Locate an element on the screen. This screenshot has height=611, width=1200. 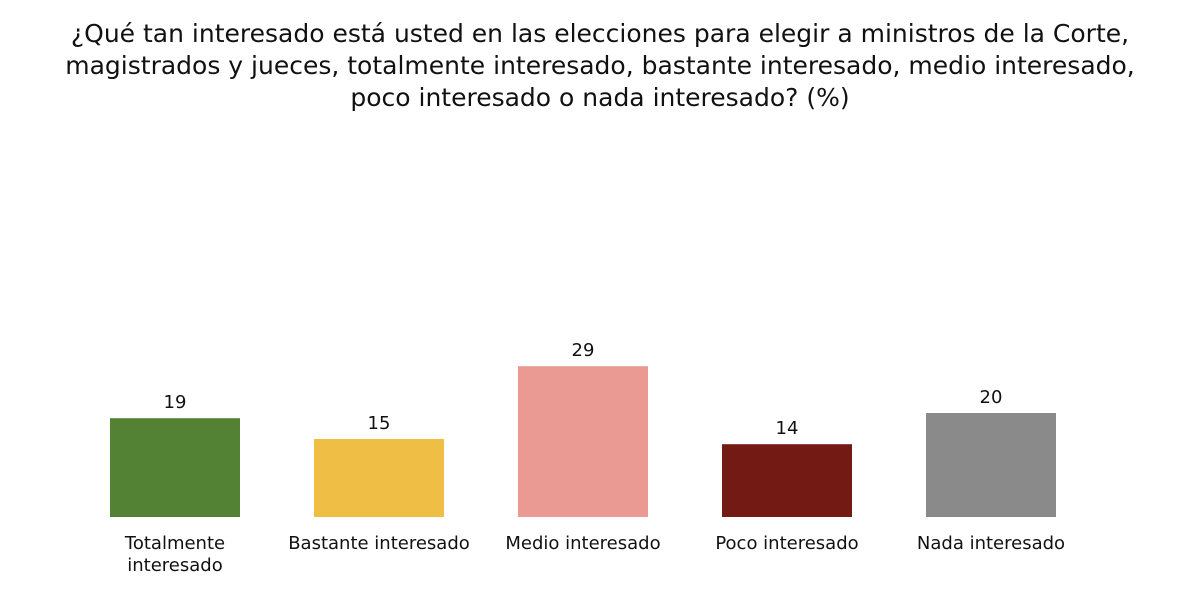
category-label-2: Bastante interesado is located at coordinates (379, 543).